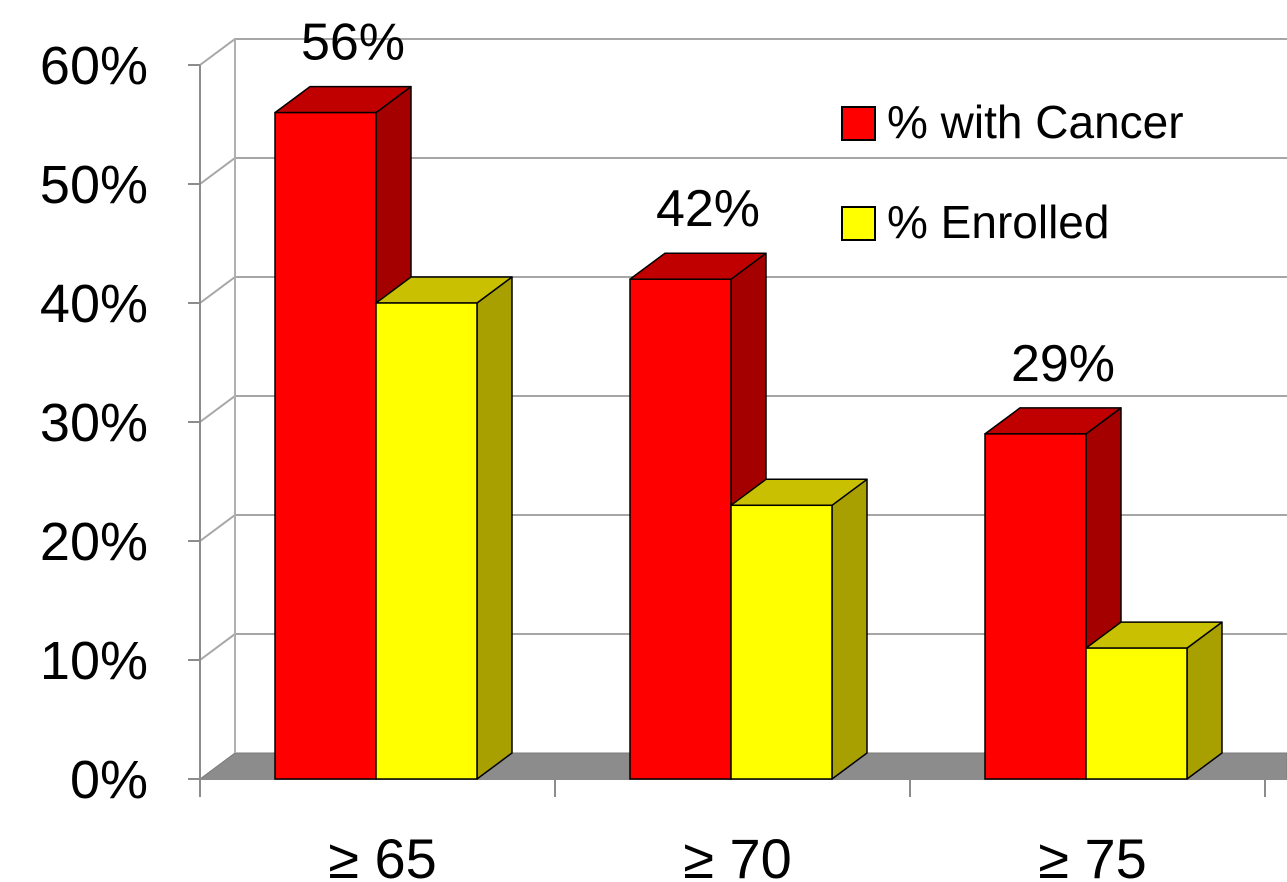 This screenshot has width=1287, height=882. What do you see at coordinates (382, 854) in the screenshot?
I see `x-category-label: ≥ 65` at bounding box center [382, 854].